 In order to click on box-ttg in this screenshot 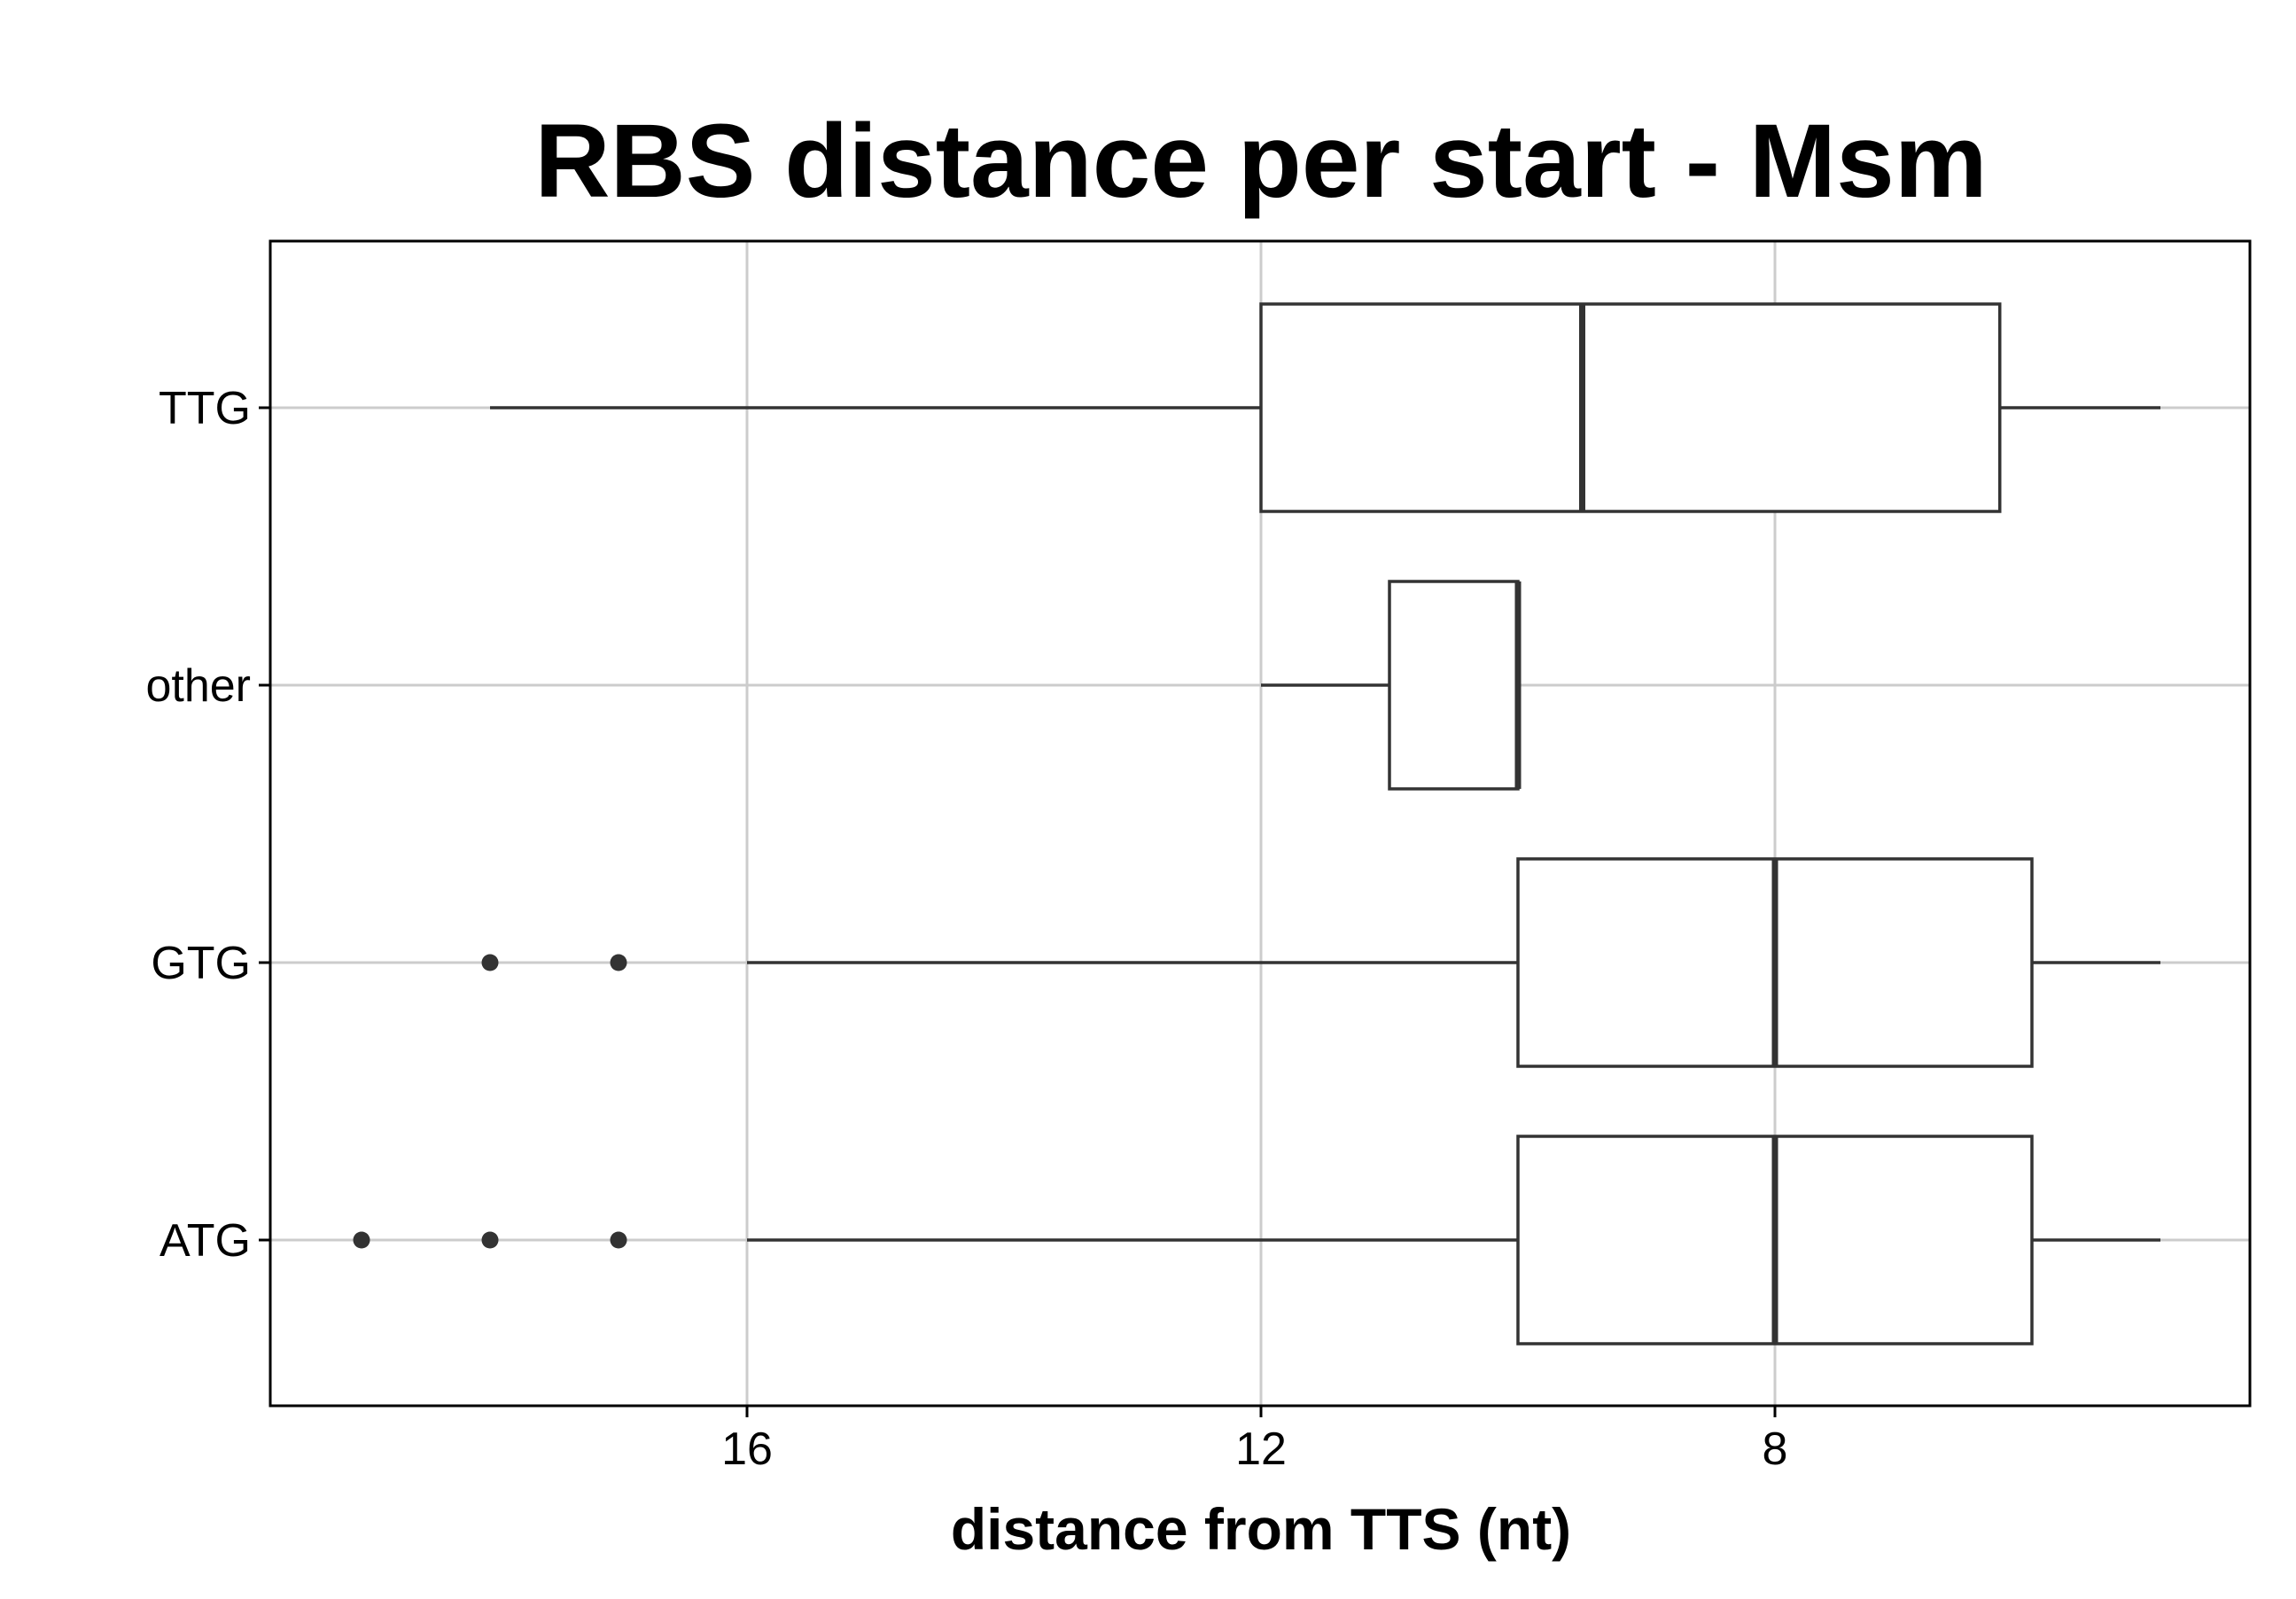, I will do `click(1325, 407)`.